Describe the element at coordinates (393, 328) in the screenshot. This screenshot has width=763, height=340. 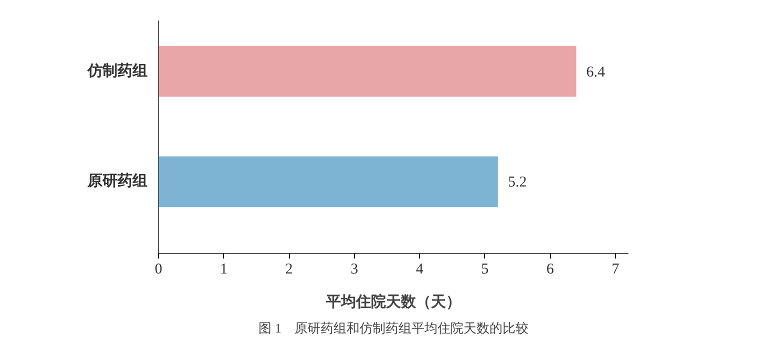
I see `caption: 图 1 原研药组和仿制药组平均住院天数的比较` at that location.